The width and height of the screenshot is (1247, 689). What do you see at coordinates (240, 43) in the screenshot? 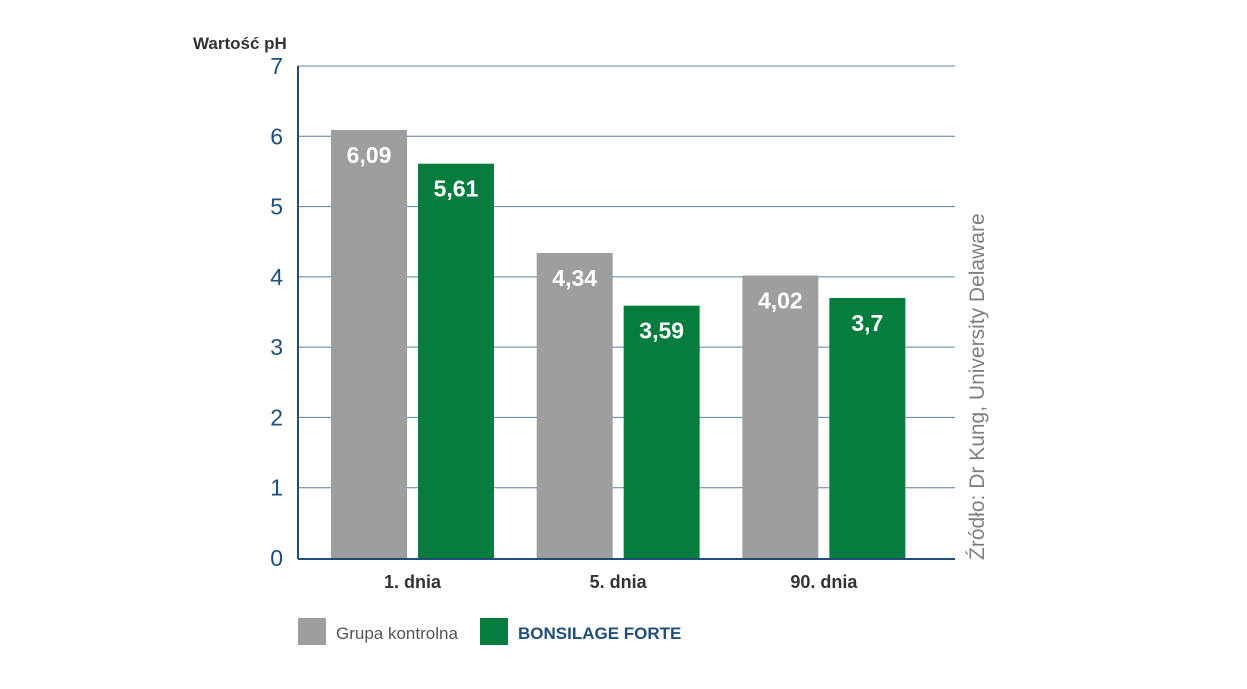
I see `y-axis-title: Wartość pH` at bounding box center [240, 43].